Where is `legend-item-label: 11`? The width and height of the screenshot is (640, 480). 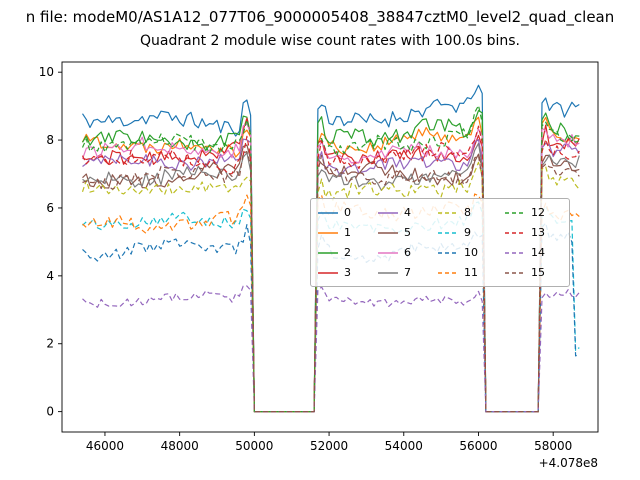 legend-item-label: 11 is located at coordinates (471, 272).